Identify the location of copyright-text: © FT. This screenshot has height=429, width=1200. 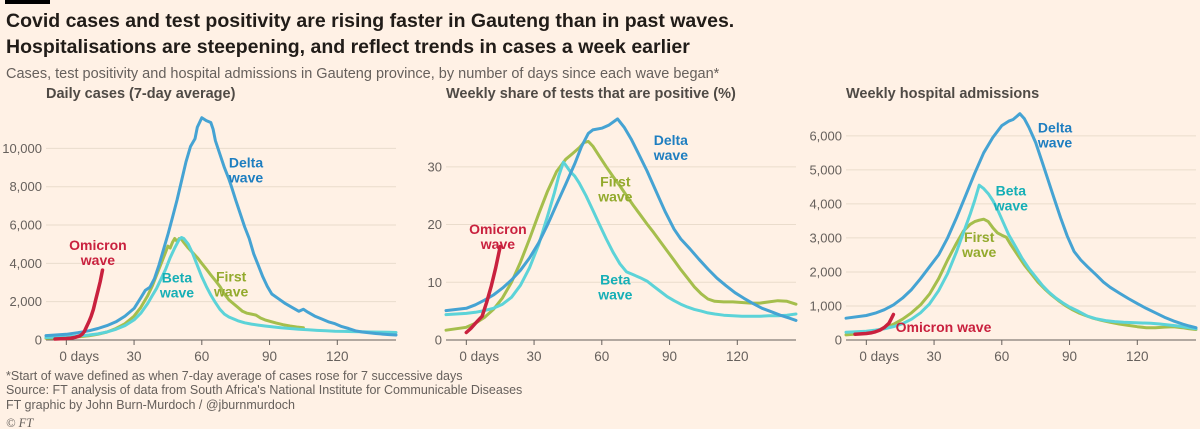
(20, 422).